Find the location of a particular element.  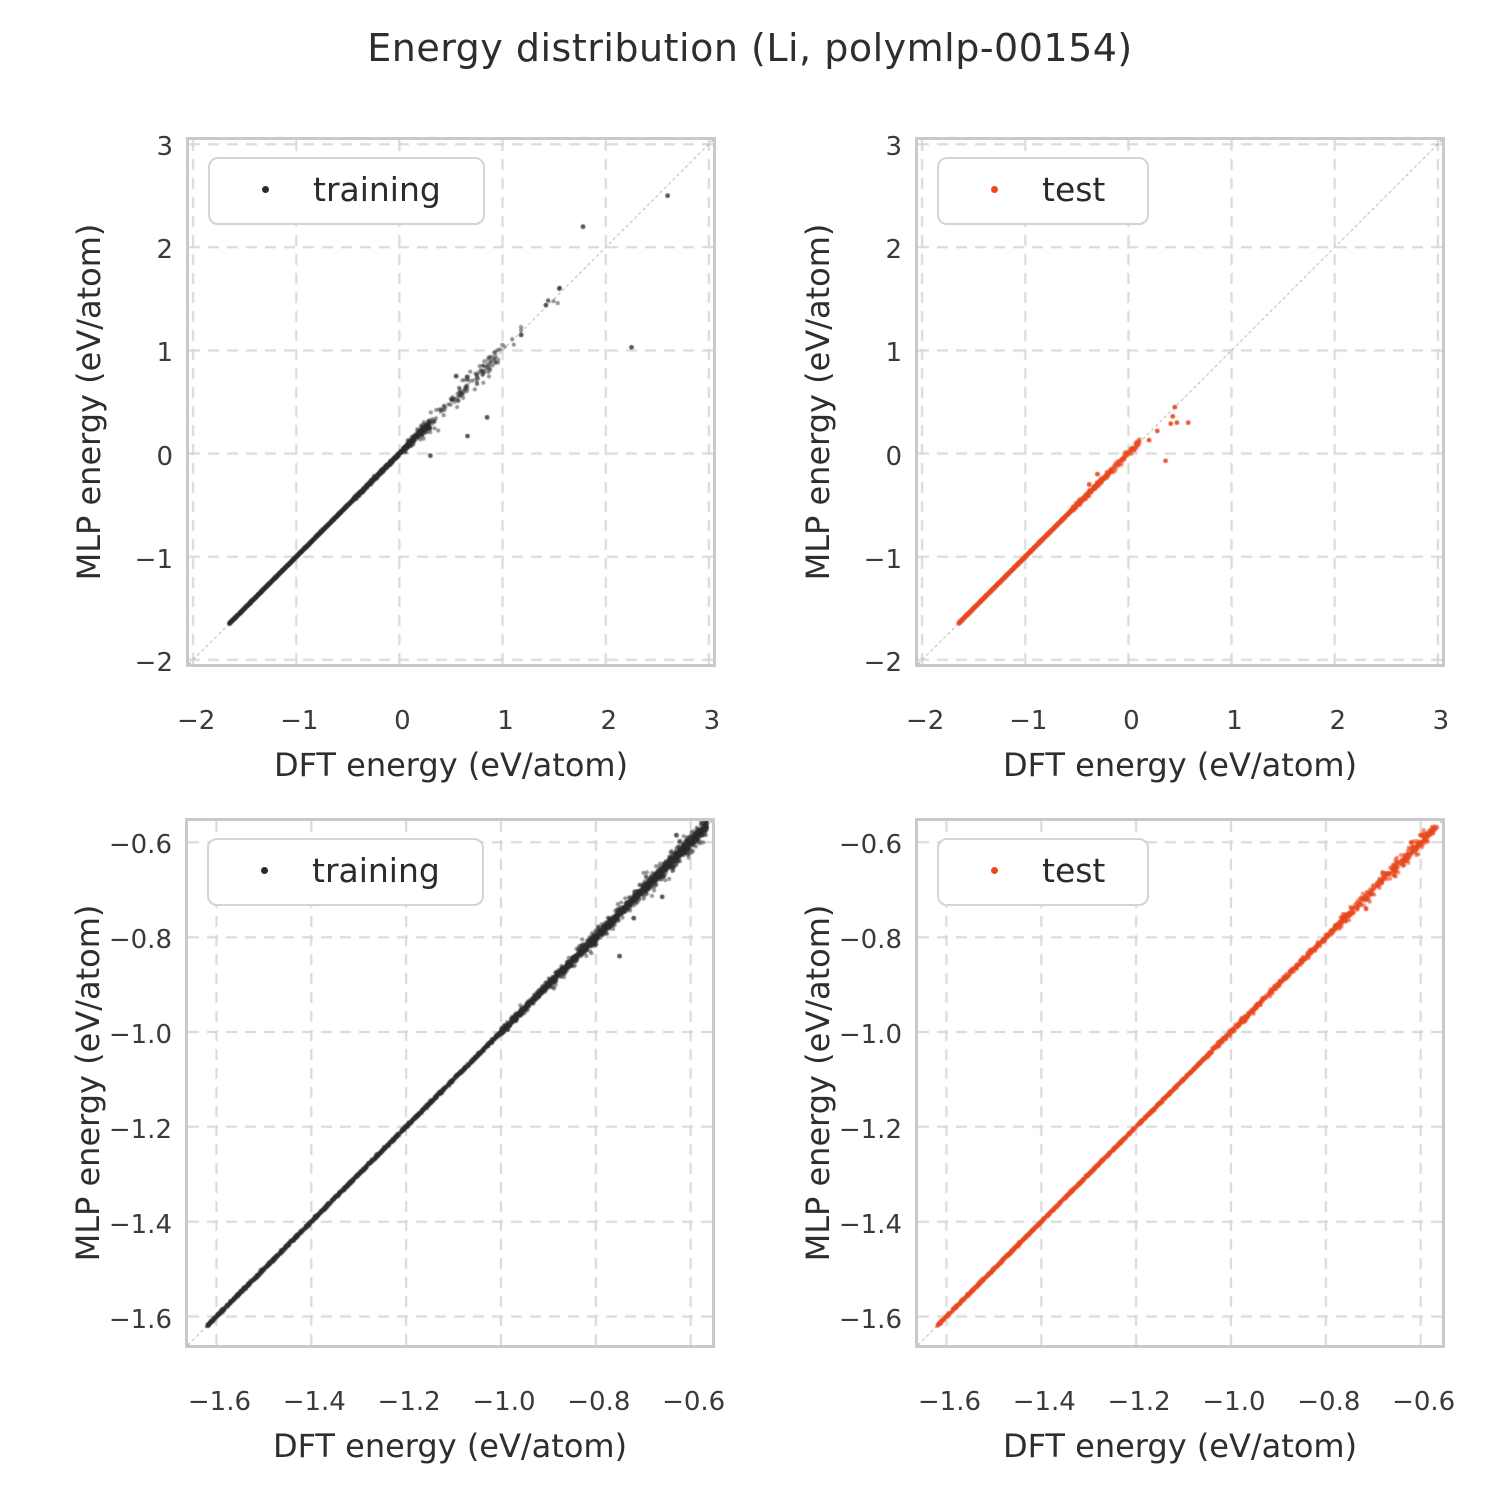

chart-title: Energy distribution (Li, polymlp-00154) is located at coordinates (750, 48).